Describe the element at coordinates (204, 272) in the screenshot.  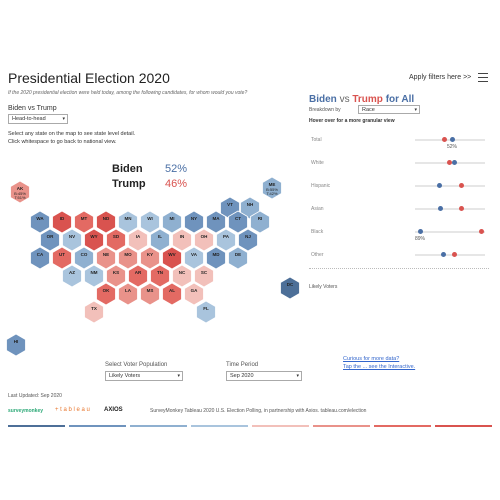
I see `state-abbr: SC` at that location.